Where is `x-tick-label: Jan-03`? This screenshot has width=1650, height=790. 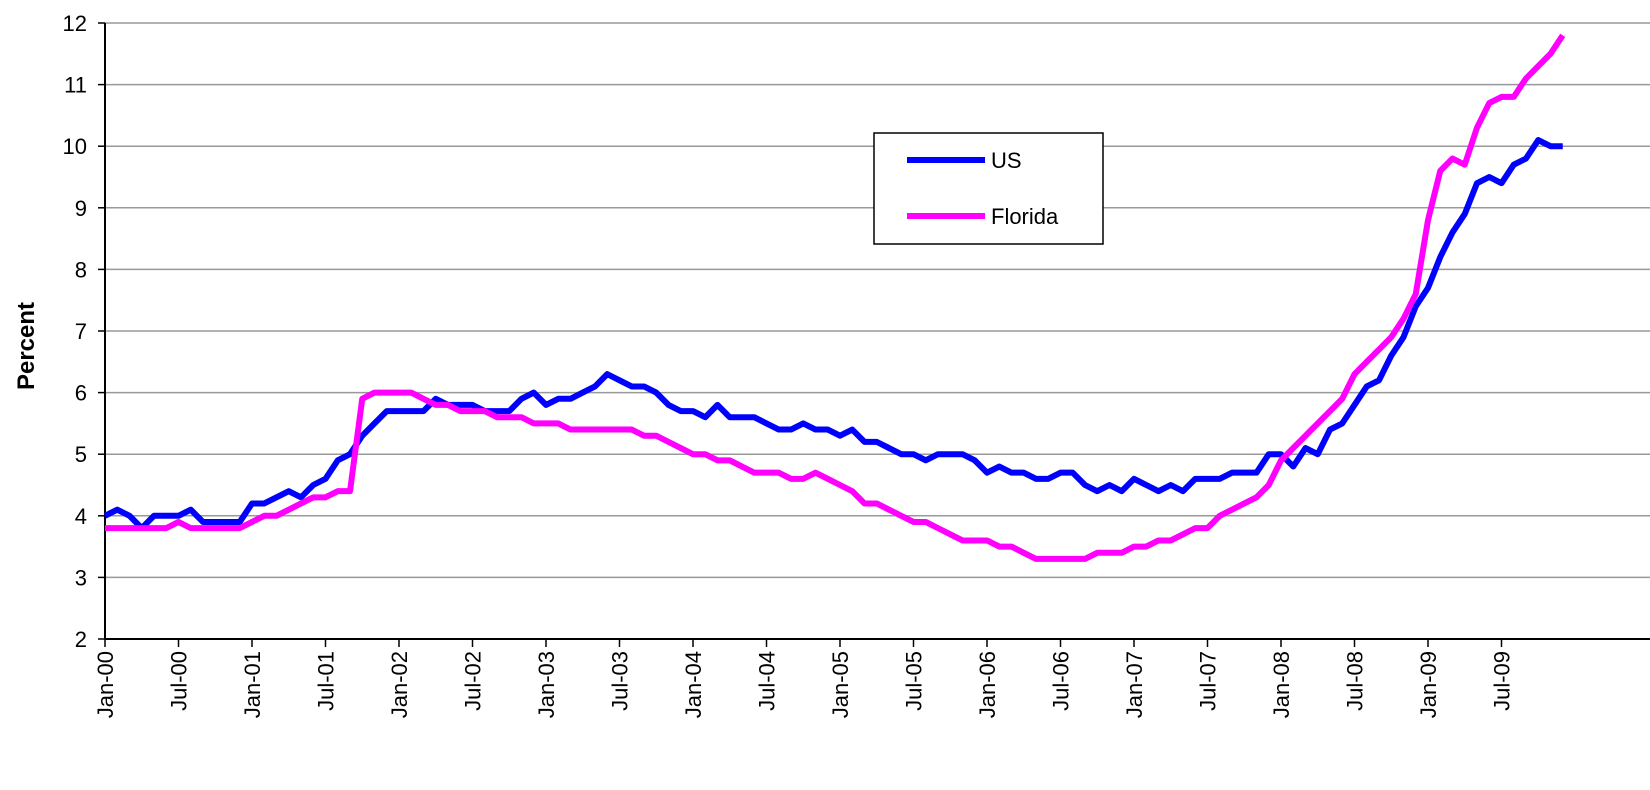
x-tick-label: Jan-03 is located at coordinates (546, 684).